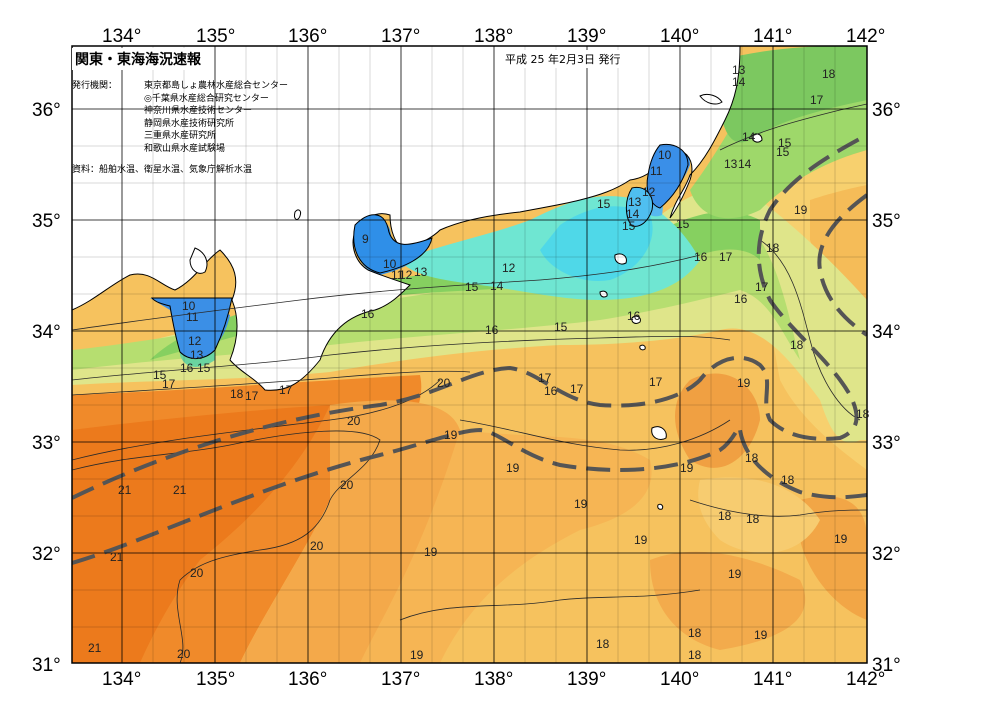  Describe the element at coordinates (95, 86) in the screenshot. I see `issuer-label: 発行機関：` at that location.